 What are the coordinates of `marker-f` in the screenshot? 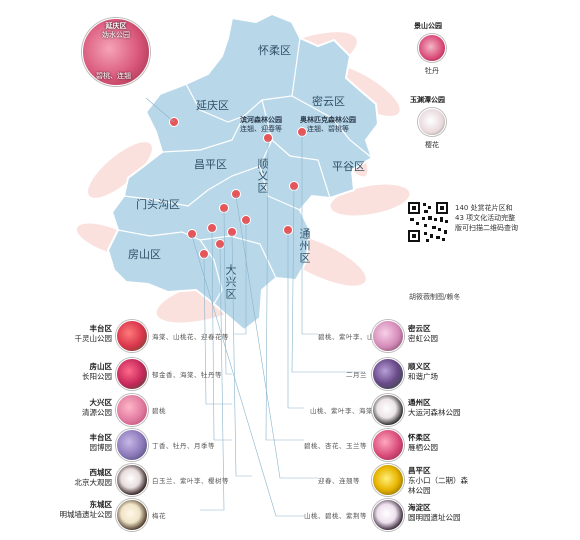 It's located at (192, 234).